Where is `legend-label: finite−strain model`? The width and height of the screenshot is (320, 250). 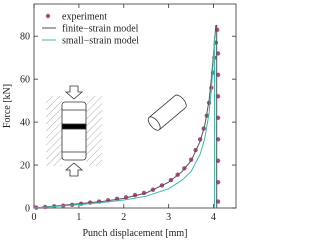 legend-label: finite−strain model is located at coordinates (100, 29).